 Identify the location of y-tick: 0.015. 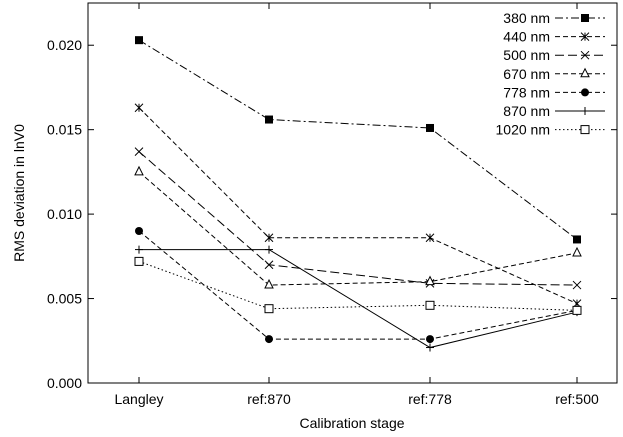
(332, 130).